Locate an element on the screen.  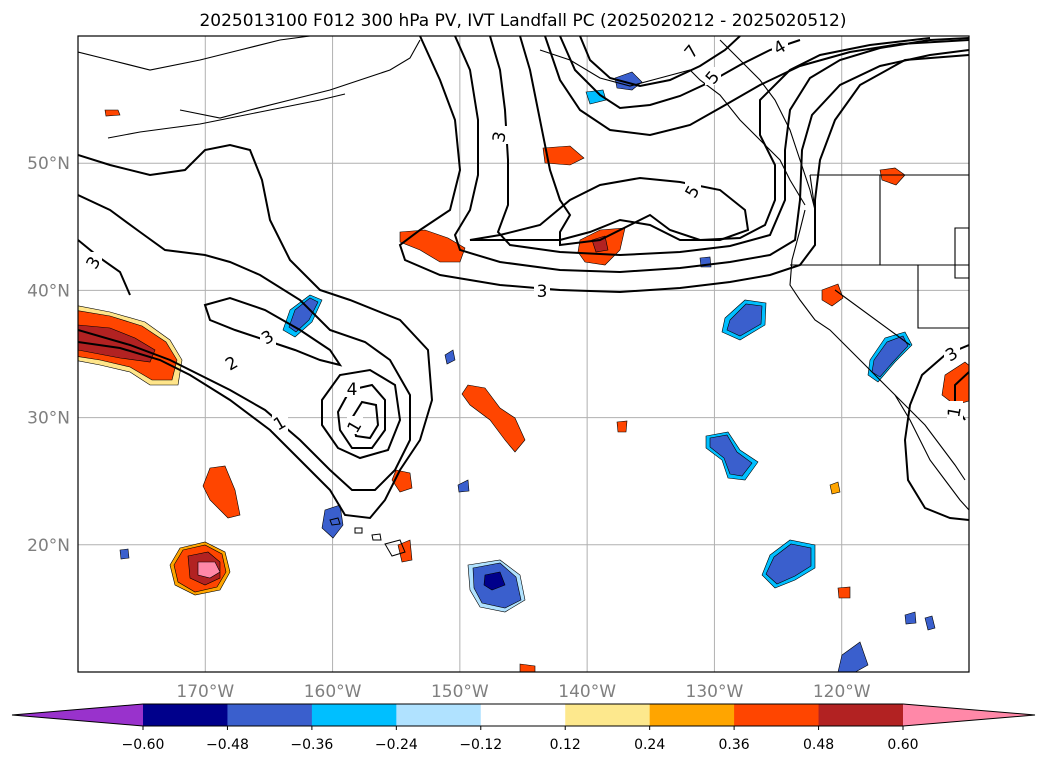
colorbar-tick-label: 0.48 is located at coordinates (818, 745).